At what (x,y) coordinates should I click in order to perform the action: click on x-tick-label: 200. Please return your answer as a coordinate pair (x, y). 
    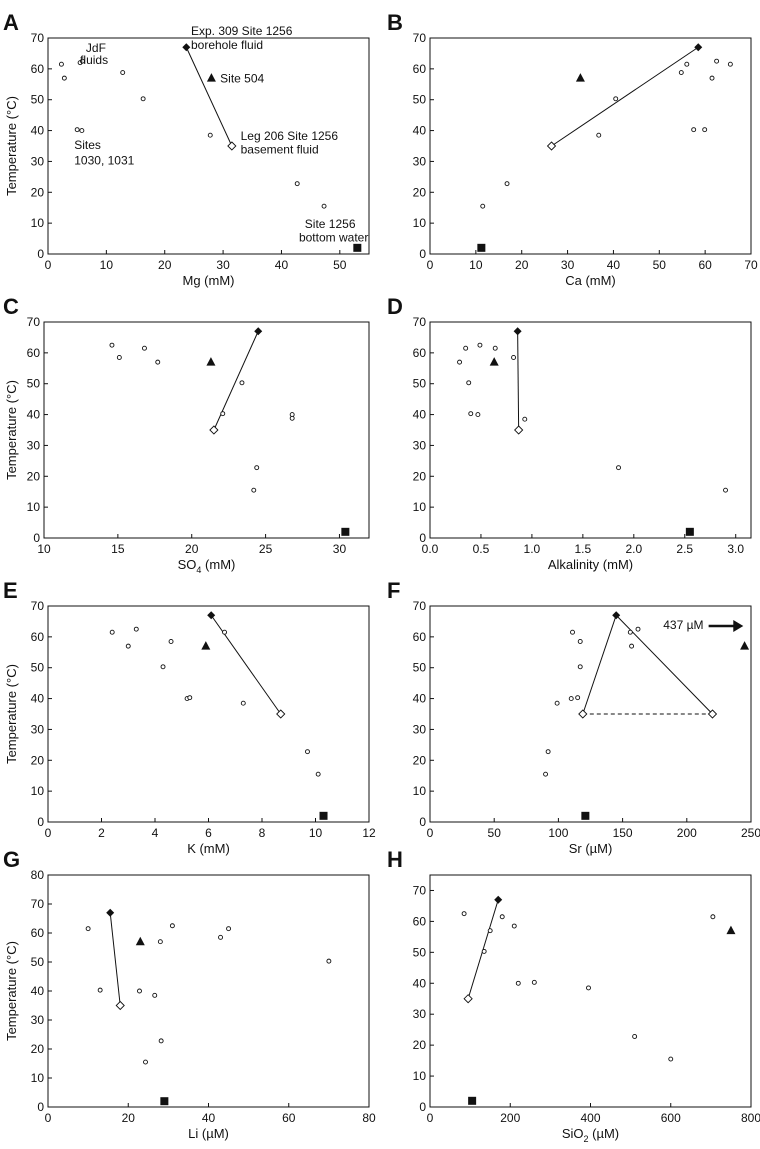
    Looking at the image, I should click on (510, 1118).